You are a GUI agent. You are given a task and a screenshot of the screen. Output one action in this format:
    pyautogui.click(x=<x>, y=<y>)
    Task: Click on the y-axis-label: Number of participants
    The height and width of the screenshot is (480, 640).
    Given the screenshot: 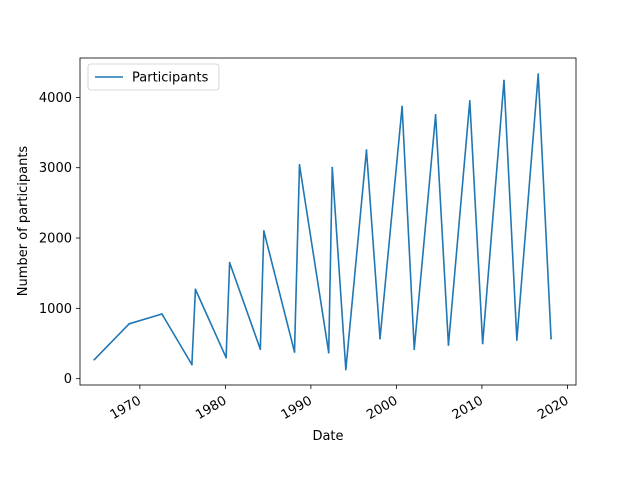 What is the action you would take?
    pyautogui.click(x=23, y=221)
    